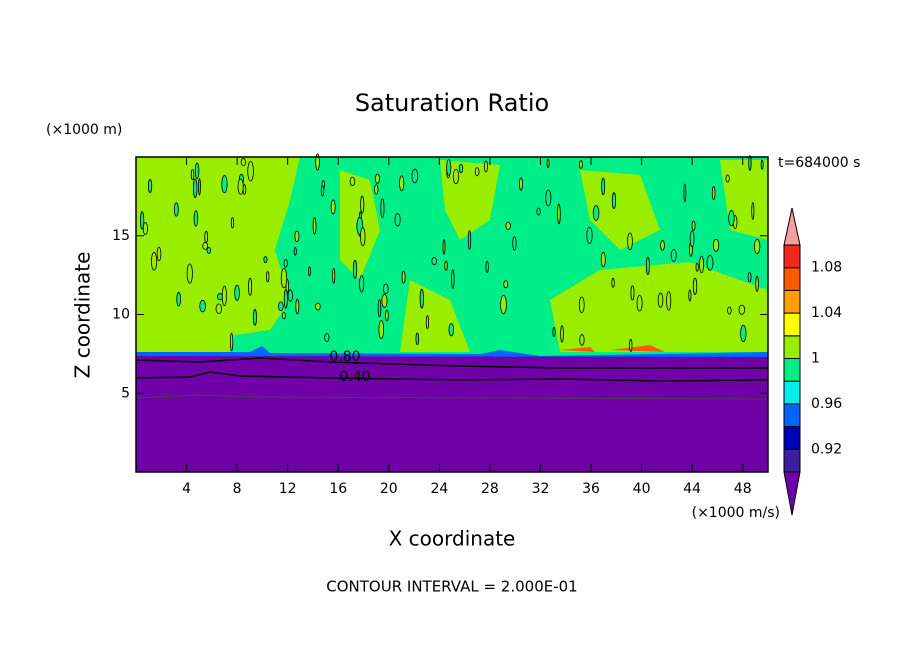 The height and width of the screenshot is (658, 904). I want to click on x-tick-label: 44, so click(692, 489).